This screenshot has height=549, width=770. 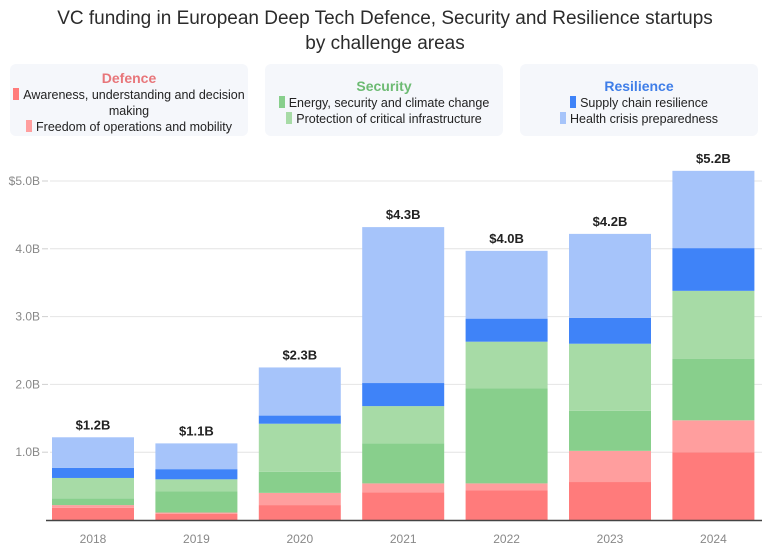 What do you see at coordinates (384, 86) in the screenshot?
I see `legend-group-title: Security` at bounding box center [384, 86].